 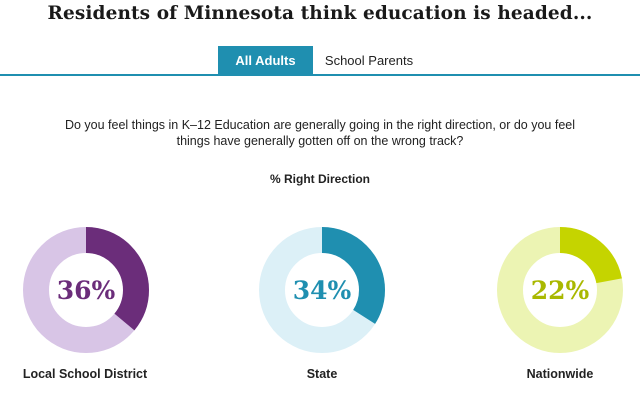 I want to click on local-school-district-percent-label: 36%, so click(x=86, y=290).